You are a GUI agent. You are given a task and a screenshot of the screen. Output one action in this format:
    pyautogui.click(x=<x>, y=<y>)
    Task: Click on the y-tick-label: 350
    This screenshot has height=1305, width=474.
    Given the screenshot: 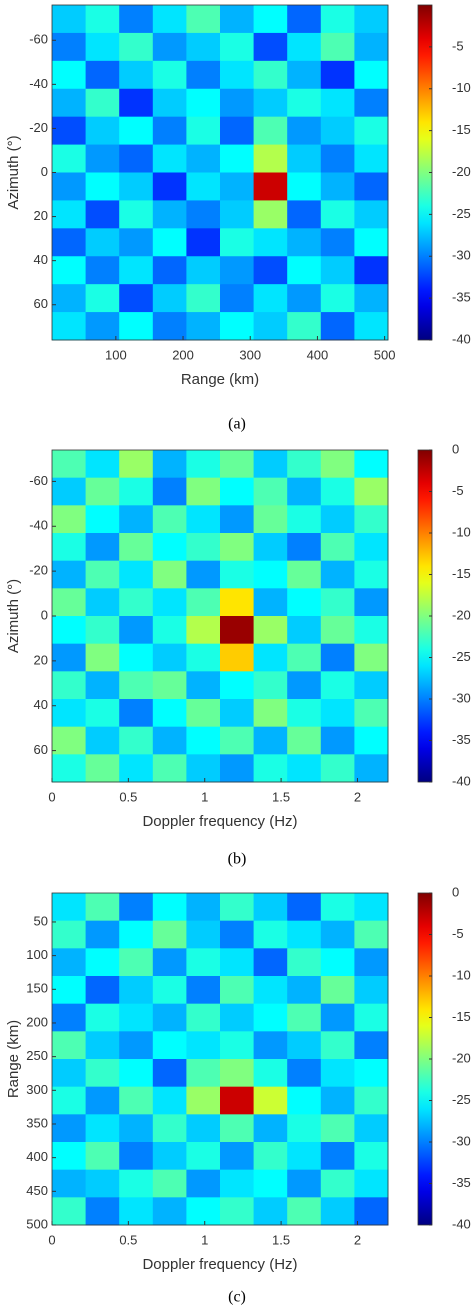 What is the action you would take?
    pyautogui.click(x=37, y=1122)
    